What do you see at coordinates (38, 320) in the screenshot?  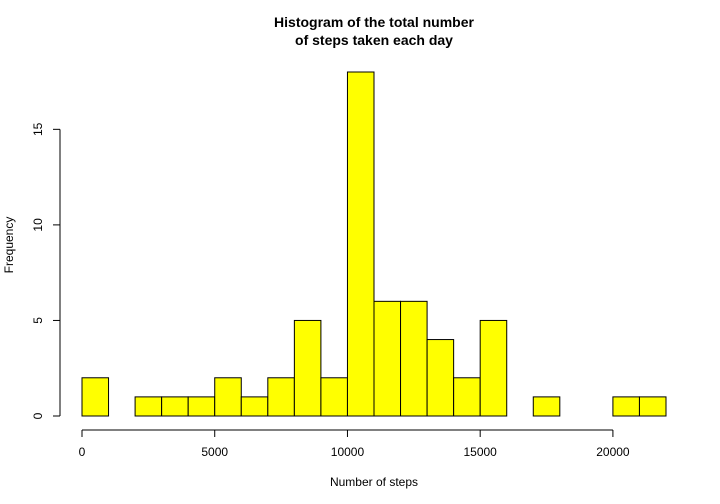 I see `y-tick-label: 5` at bounding box center [38, 320].